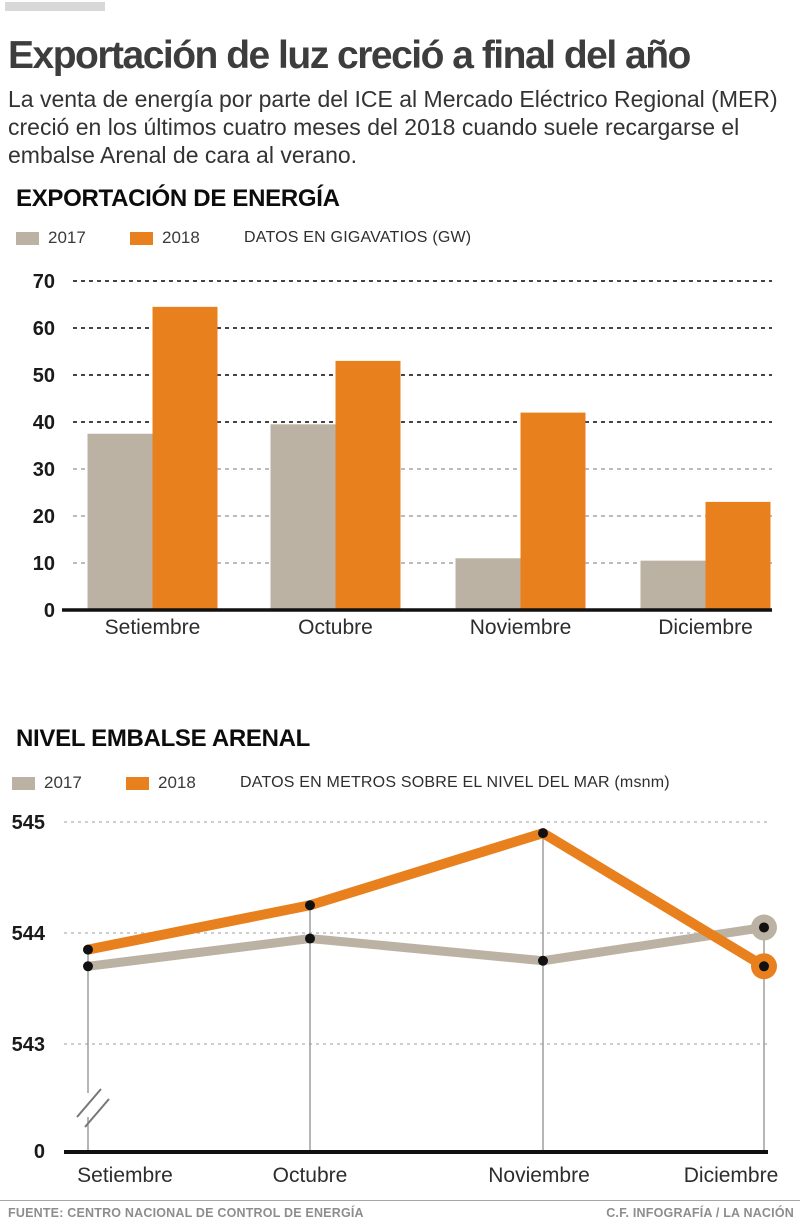 Image resolution: width=800 pixels, height=1224 pixels. I want to click on bar-2018-Octubre, so click(368, 485).